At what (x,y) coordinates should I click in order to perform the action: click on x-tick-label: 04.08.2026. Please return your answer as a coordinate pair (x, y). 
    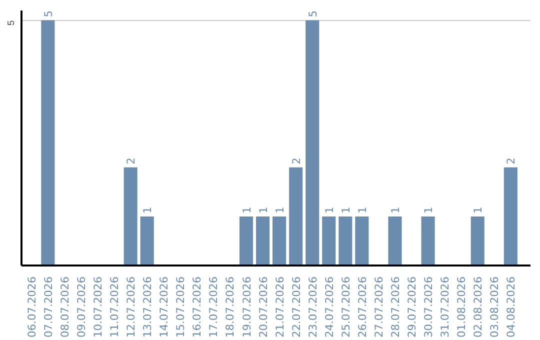
    Looking at the image, I should click on (511, 307).